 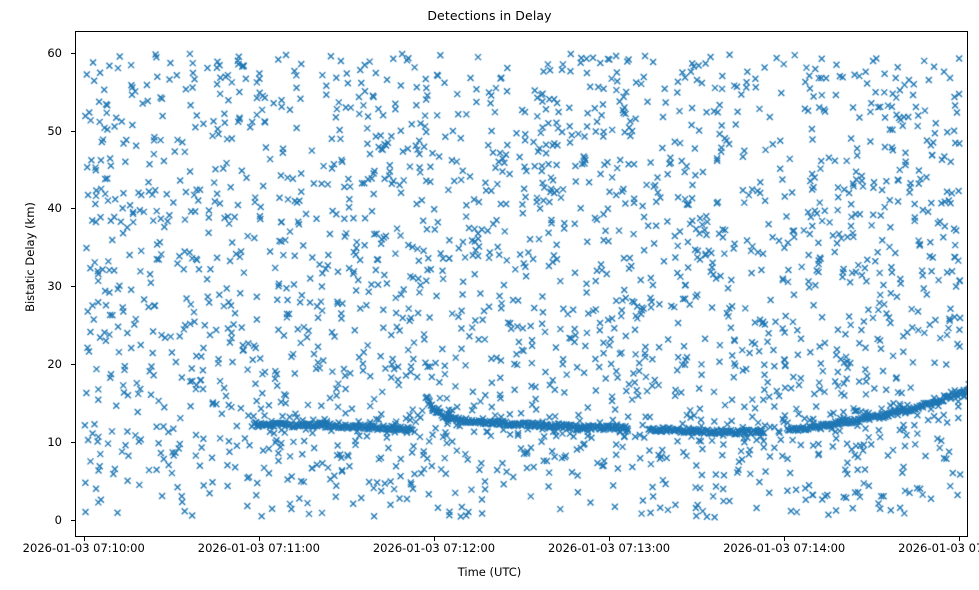 What do you see at coordinates (54, 52) in the screenshot?
I see `y-axis-tick-label: 60` at bounding box center [54, 52].